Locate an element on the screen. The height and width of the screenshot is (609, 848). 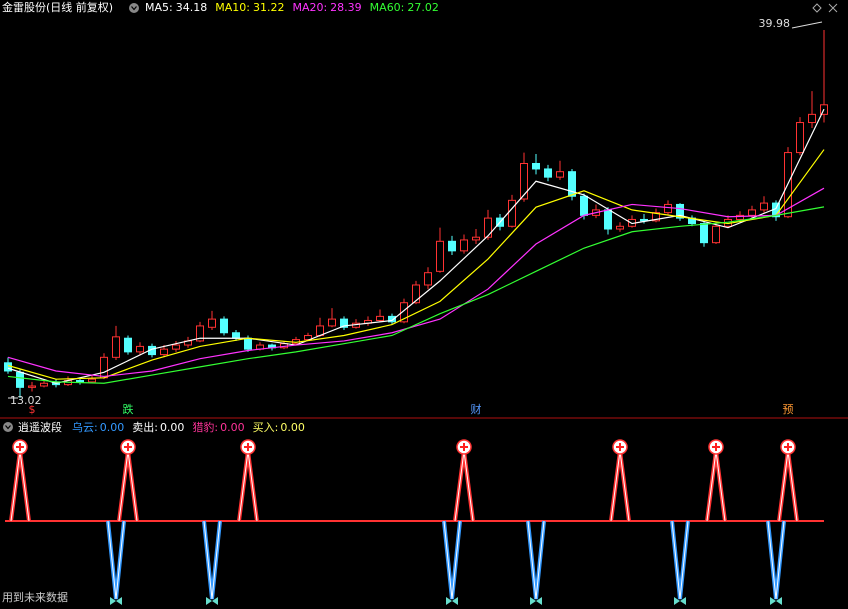
close-icon is located at coordinates (833, 8).